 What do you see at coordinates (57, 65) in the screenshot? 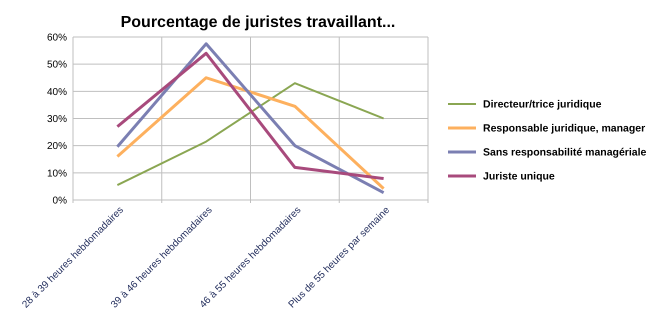
I see `y-tick-label: 50%` at bounding box center [57, 65].